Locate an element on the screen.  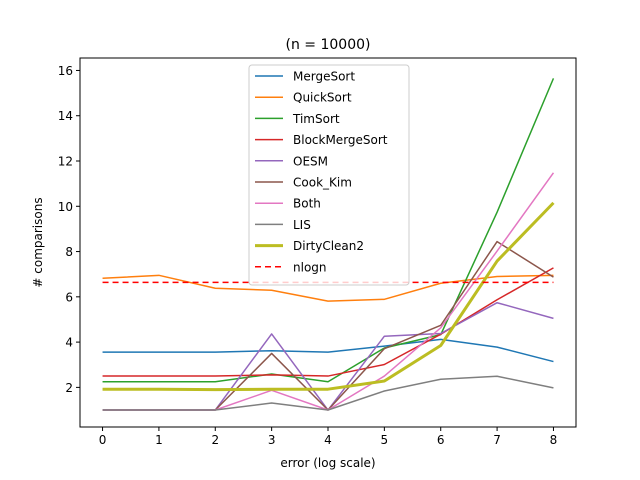
x-tick-label: 5 is located at coordinates (385, 440).